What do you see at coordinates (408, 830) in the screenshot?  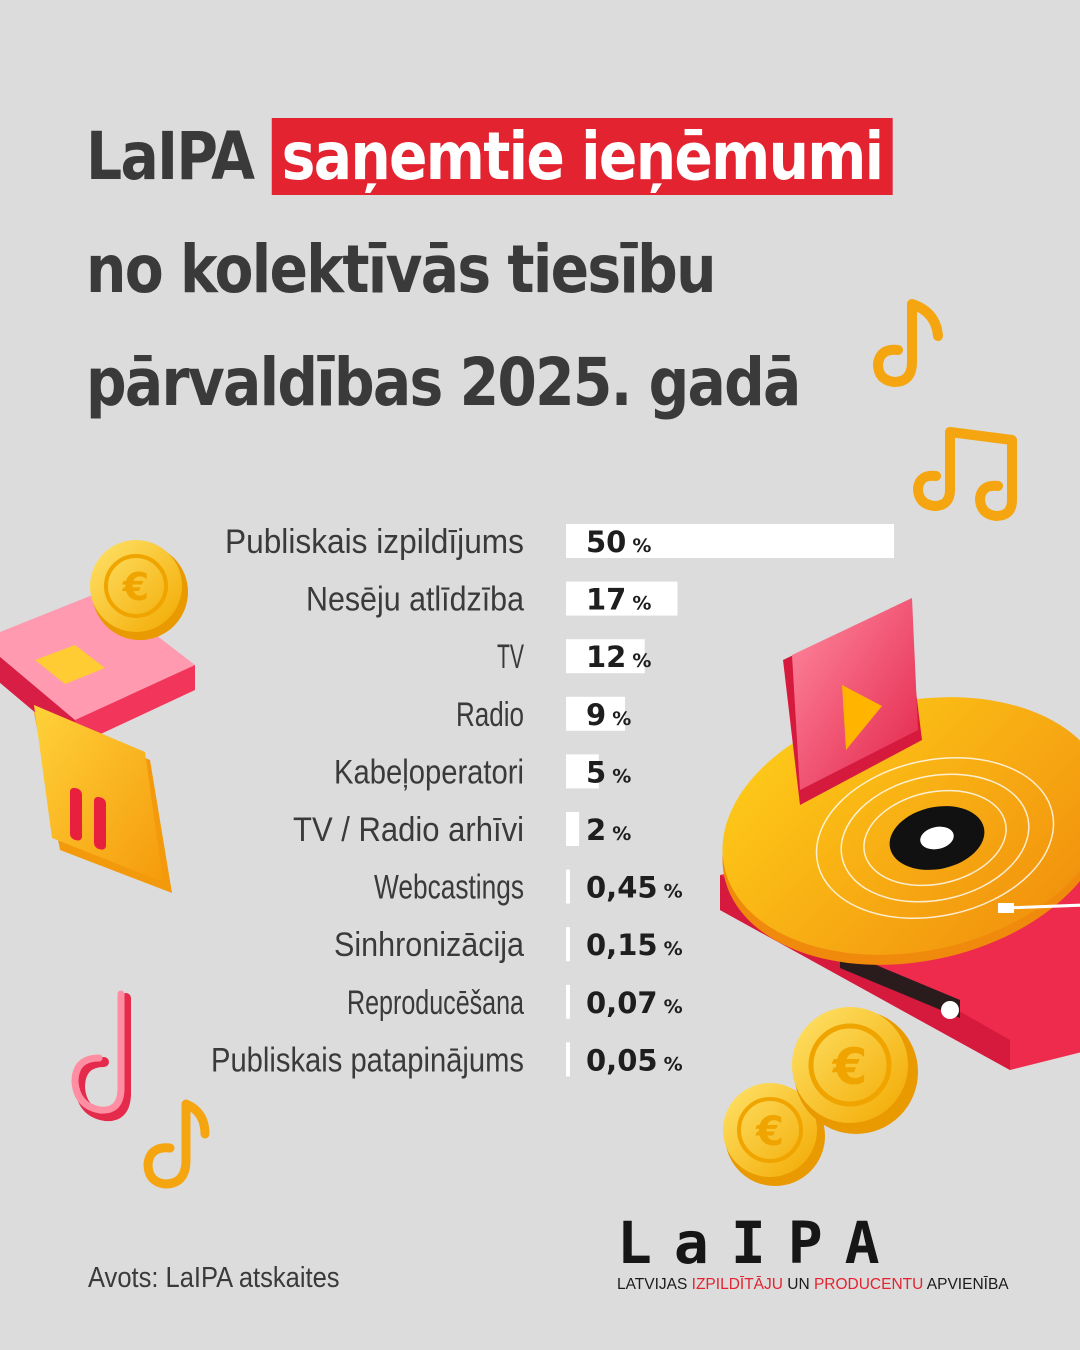 I see `category-label: TV / Radio arhīvi` at bounding box center [408, 830].